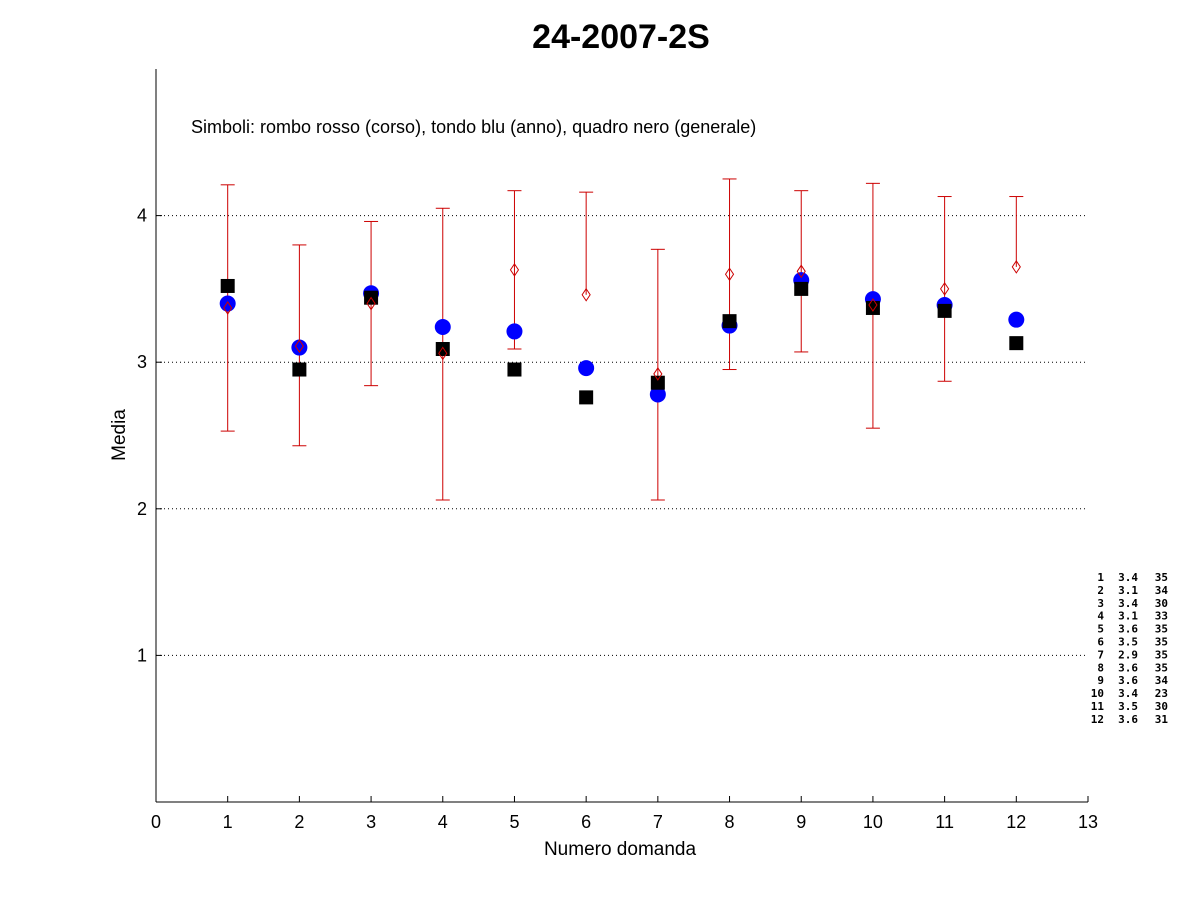 The height and width of the screenshot is (901, 1201). Describe the element at coordinates (1100, 590) in the screenshot. I see `side-table-index-2: 2` at that location.